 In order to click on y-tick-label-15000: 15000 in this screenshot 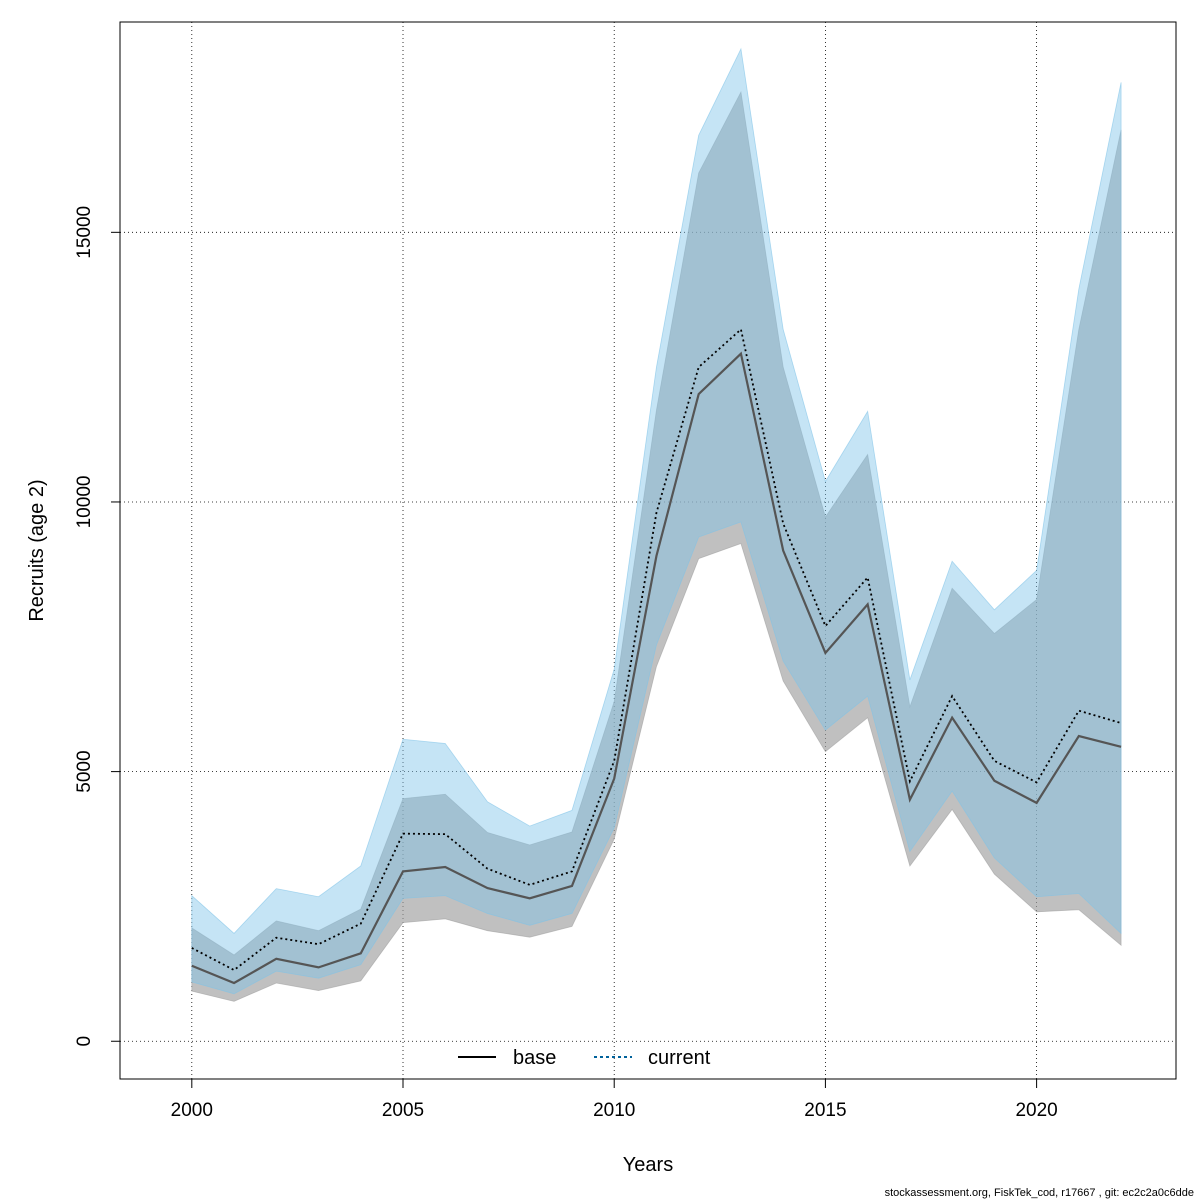, I will do `click(84, 232)`.